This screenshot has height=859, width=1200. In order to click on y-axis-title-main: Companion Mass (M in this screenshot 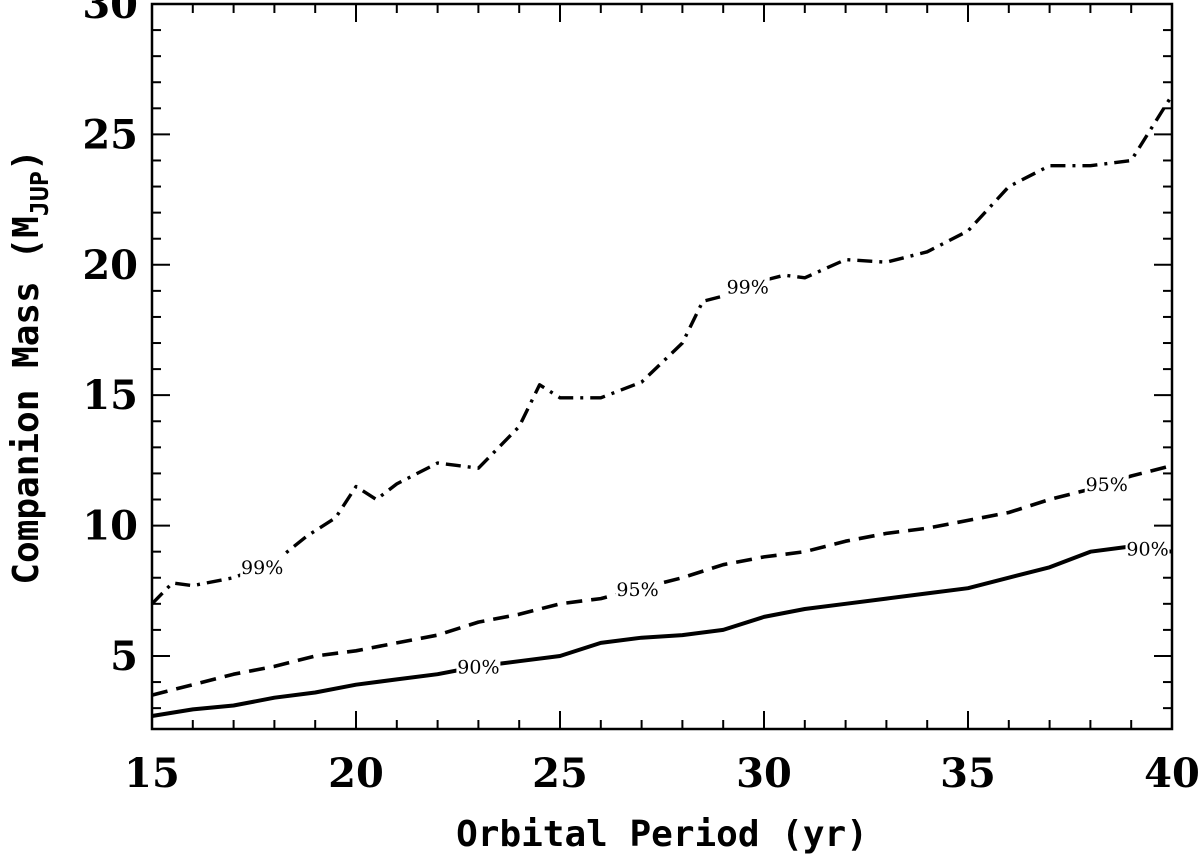, I will do `click(26, 400)`.